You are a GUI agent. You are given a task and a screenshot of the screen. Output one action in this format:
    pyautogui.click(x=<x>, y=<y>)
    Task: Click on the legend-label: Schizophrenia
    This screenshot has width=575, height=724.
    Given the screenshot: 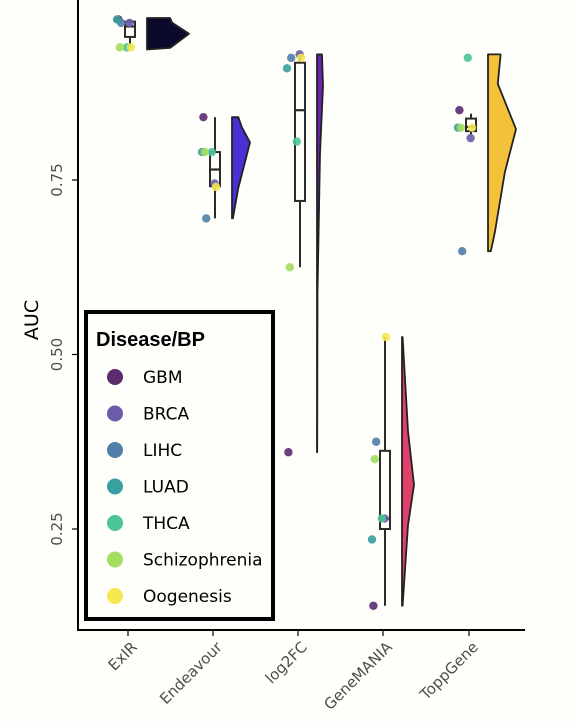 What is the action you would take?
    pyautogui.click(x=203, y=561)
    